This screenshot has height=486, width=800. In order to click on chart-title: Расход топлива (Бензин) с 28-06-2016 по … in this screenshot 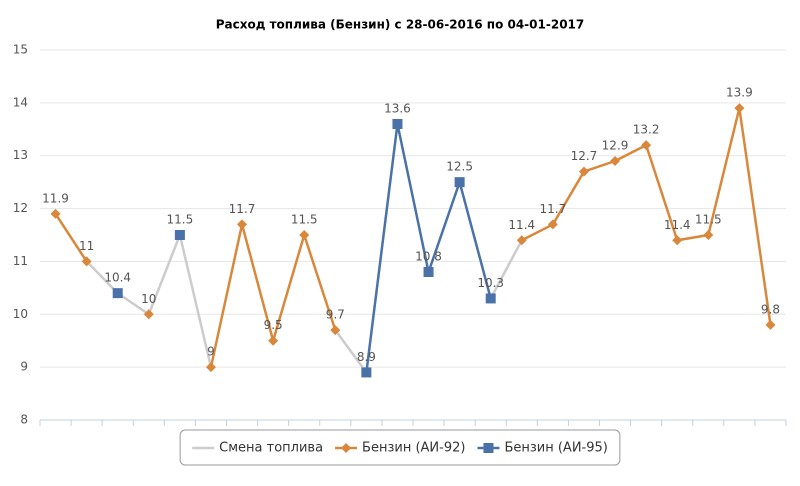, I will do `click(400, 25)`.